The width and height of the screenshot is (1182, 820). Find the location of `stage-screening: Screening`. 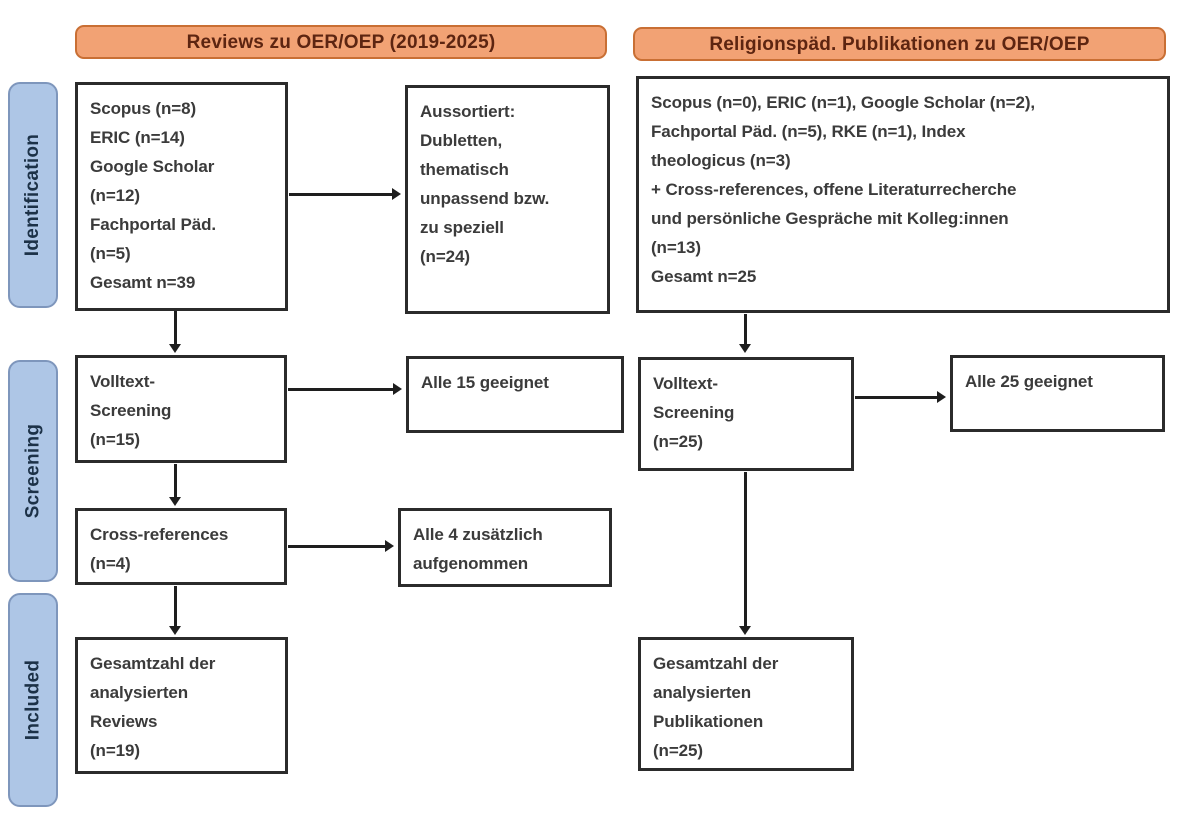

stage-screening: Screening is located at coordinates (33, 471).